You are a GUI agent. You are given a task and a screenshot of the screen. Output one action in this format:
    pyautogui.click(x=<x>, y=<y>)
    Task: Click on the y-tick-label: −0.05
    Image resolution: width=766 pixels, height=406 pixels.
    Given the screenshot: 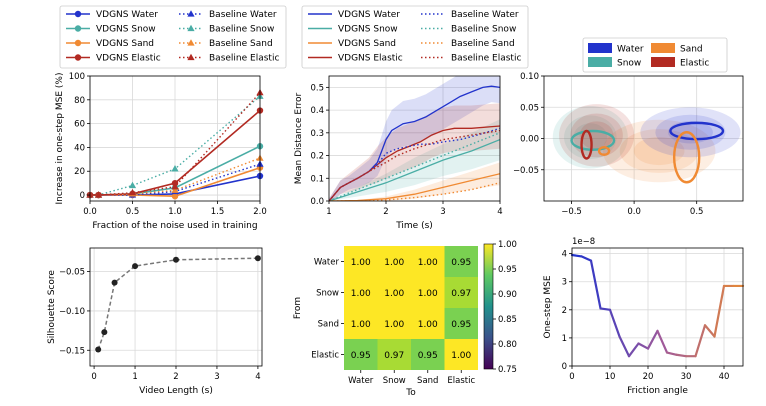 What is the action you would take?
    pyautogui.click(x=72, y=273)
    